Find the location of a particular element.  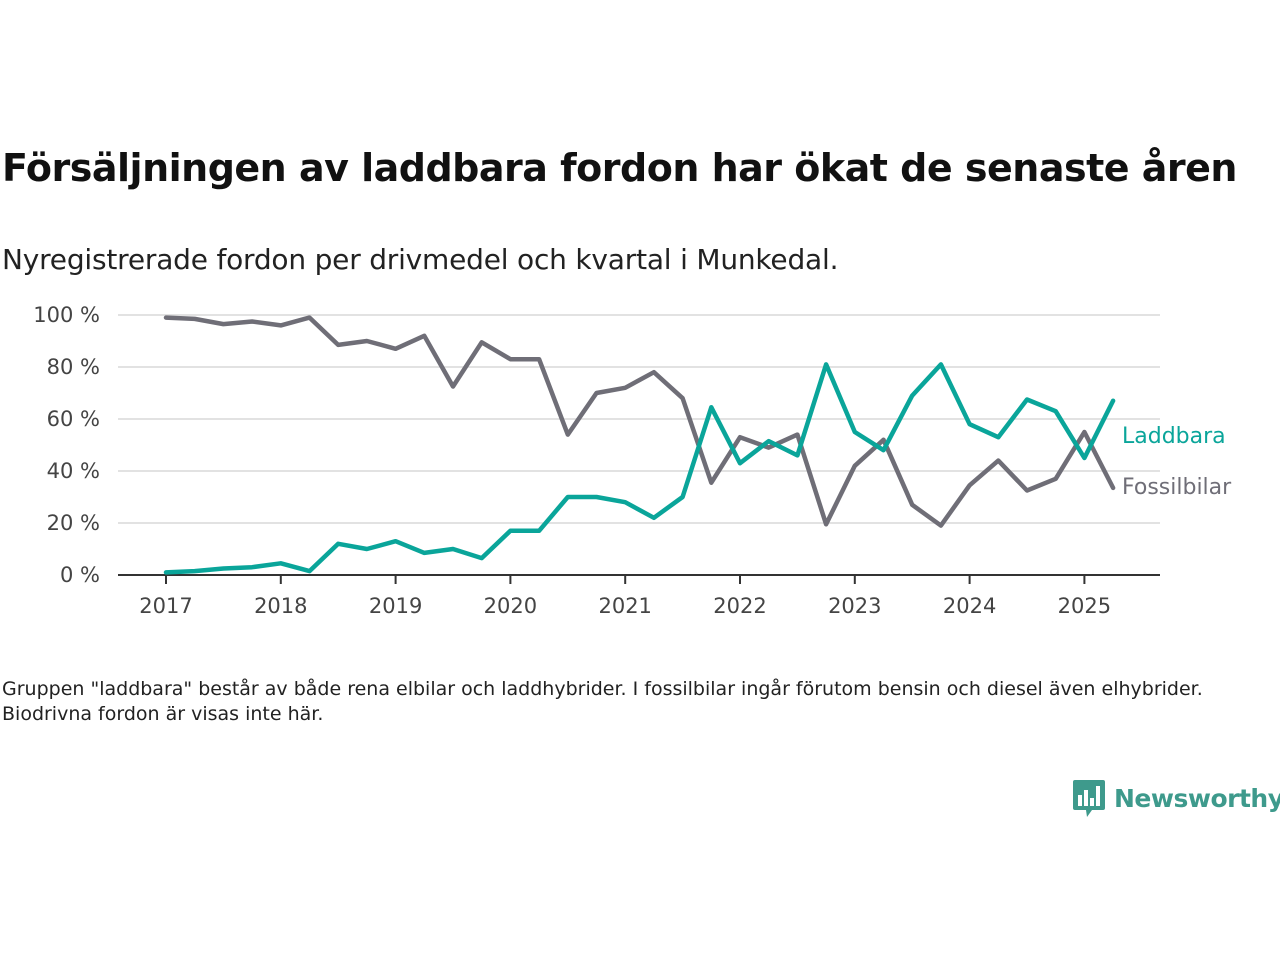

x-tick-label: 2022 is located at coordinates (739, 606).